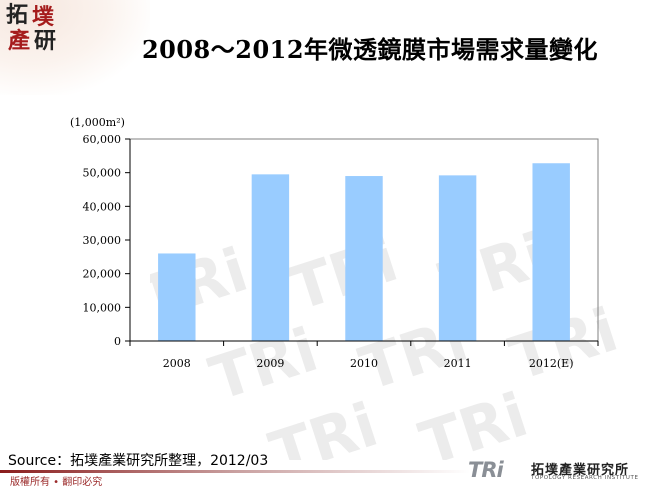 Image resolution: width=650 pixels, height=488 pixels. What do you see at coordinates (370, 49) in the screenshot?
I see `page-title: 2008～2012年微透鏡膜市場需求量變化` at bounding box center [370, 49].